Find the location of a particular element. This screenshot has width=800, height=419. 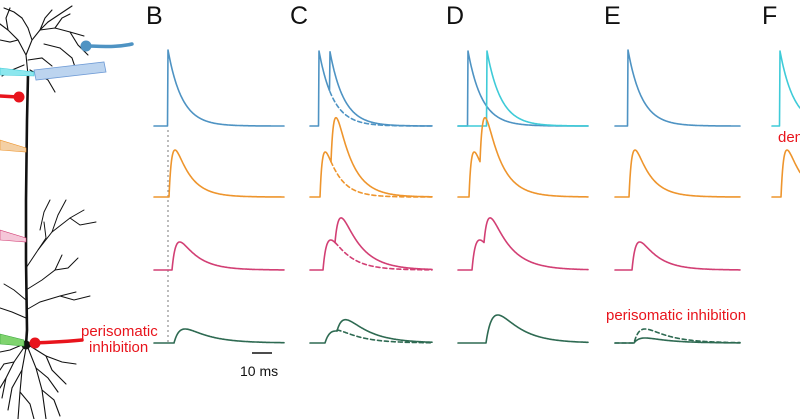

trace-top-f is located at coordinates (785, 88).